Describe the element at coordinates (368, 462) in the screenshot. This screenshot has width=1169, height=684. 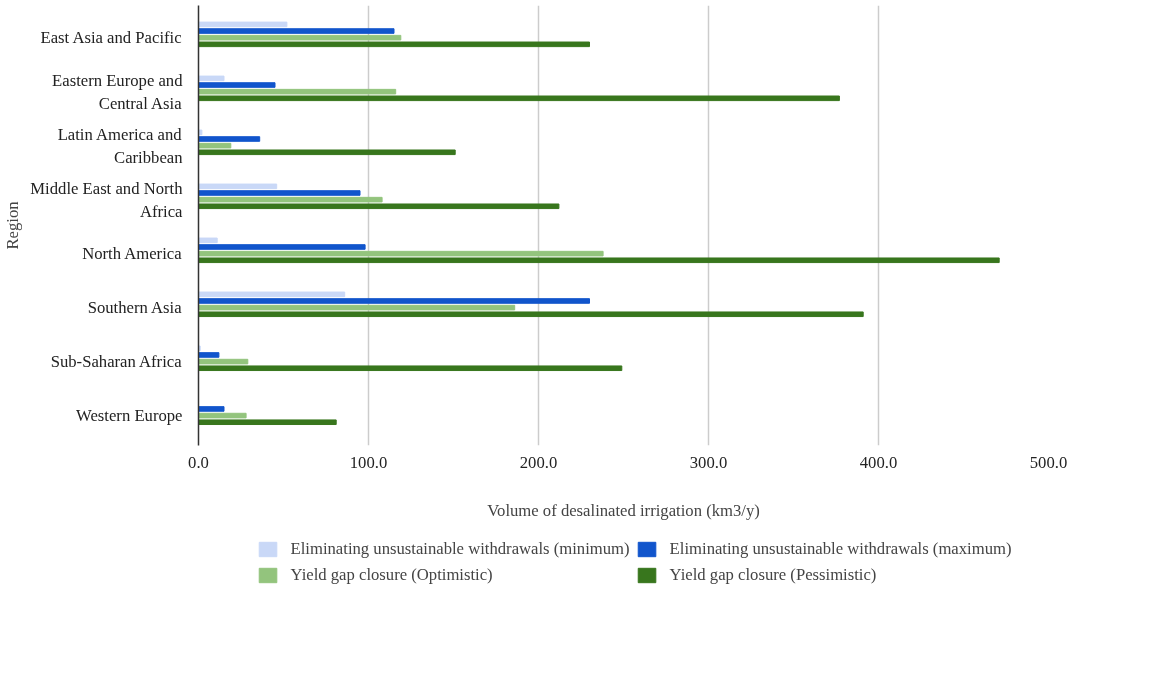
I see `x-tick-label: 100.0` at that location.